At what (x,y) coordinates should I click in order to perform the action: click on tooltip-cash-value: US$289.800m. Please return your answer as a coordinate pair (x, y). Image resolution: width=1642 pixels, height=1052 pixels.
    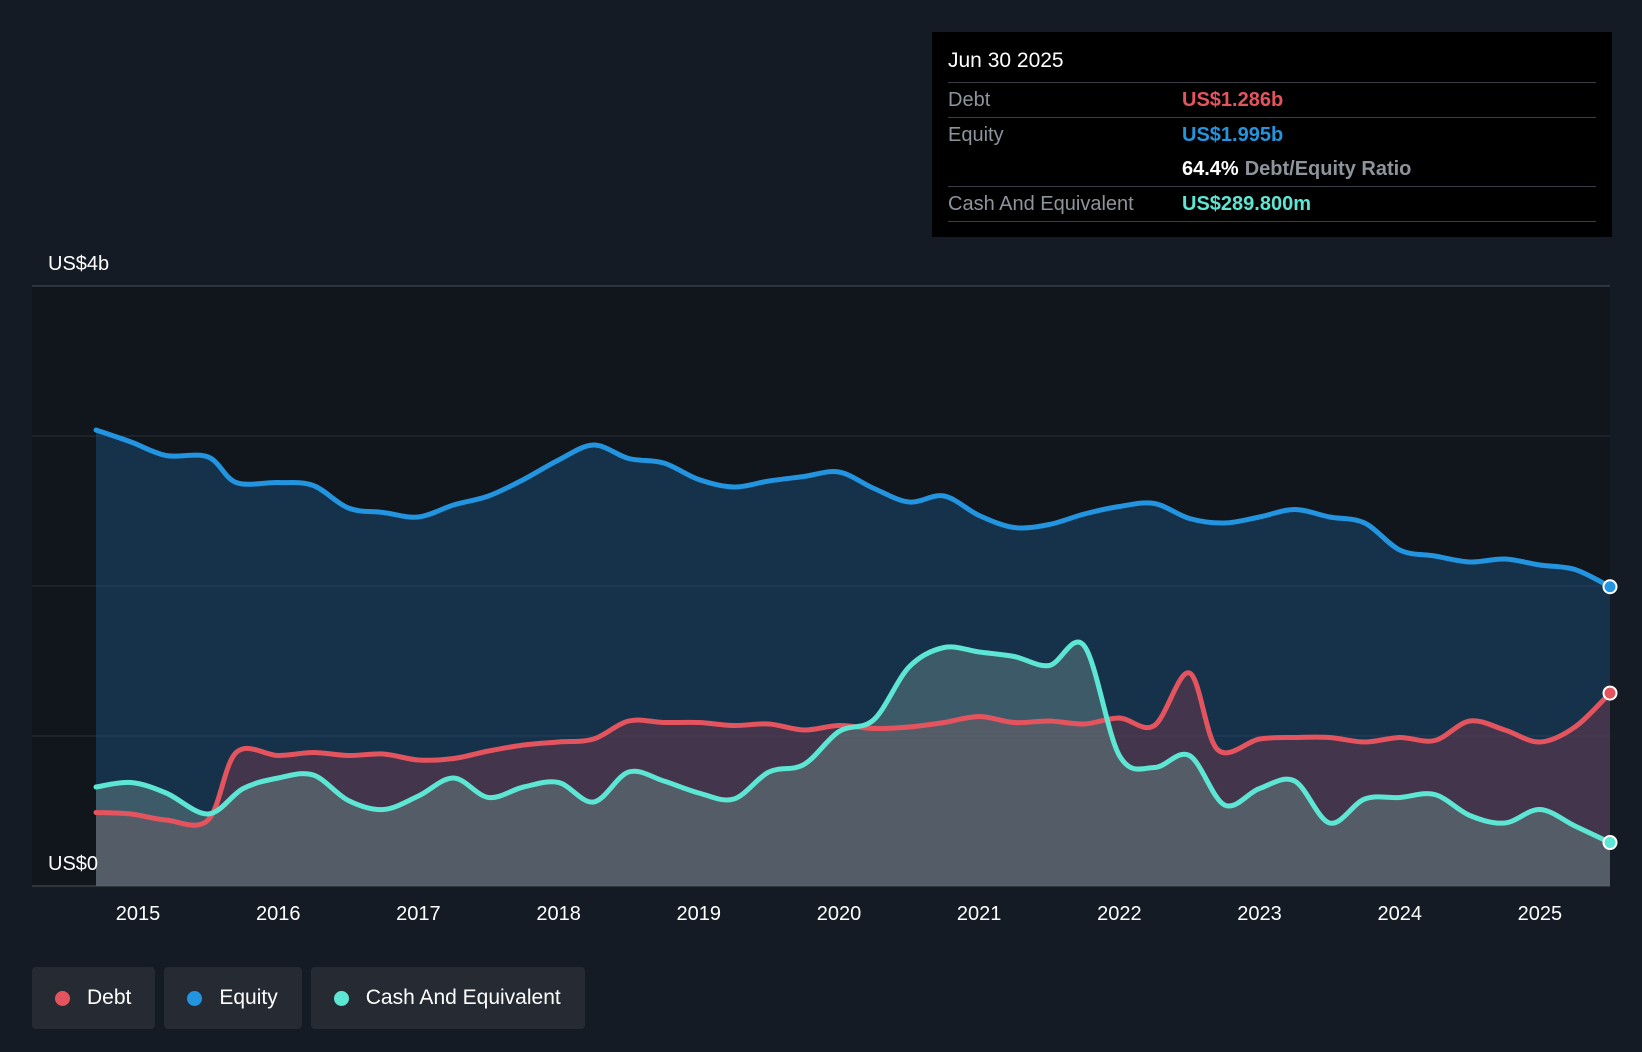
    Looking at the image, I should click on (1246, 204).